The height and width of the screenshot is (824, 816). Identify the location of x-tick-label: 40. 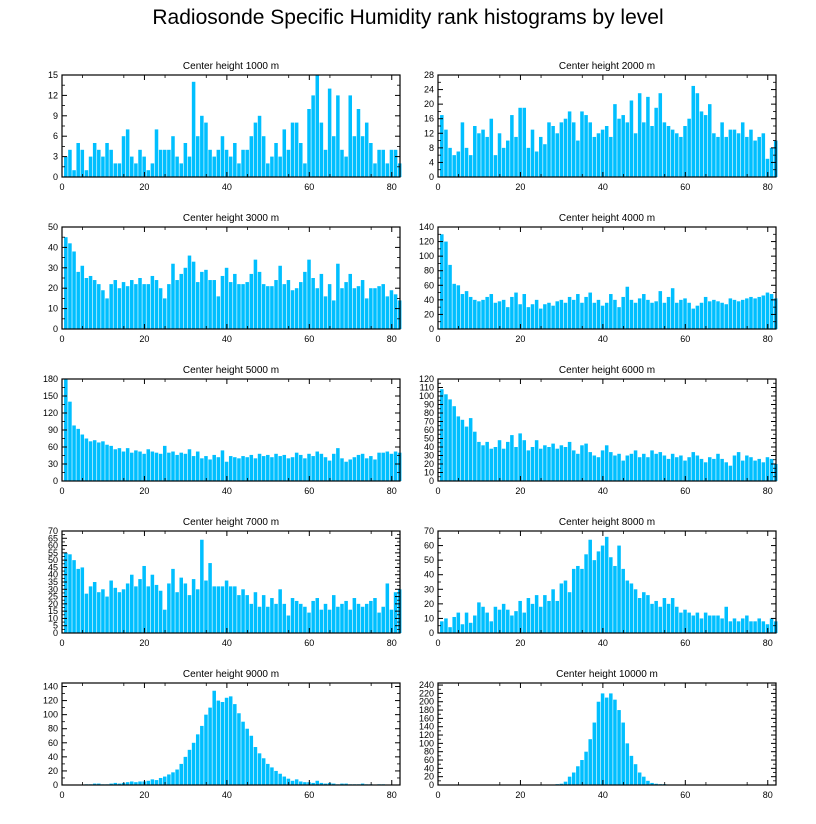
(603, 339).